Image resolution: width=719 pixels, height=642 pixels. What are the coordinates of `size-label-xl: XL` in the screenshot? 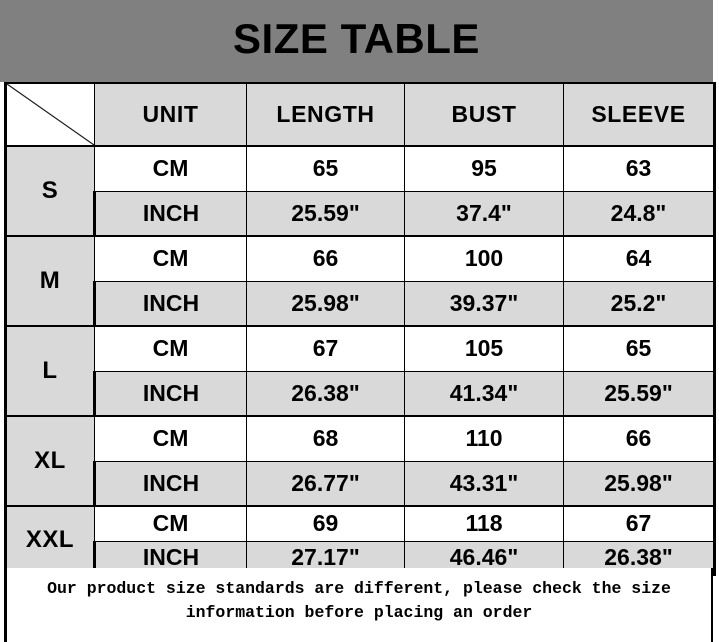 It's located at (49, 461).